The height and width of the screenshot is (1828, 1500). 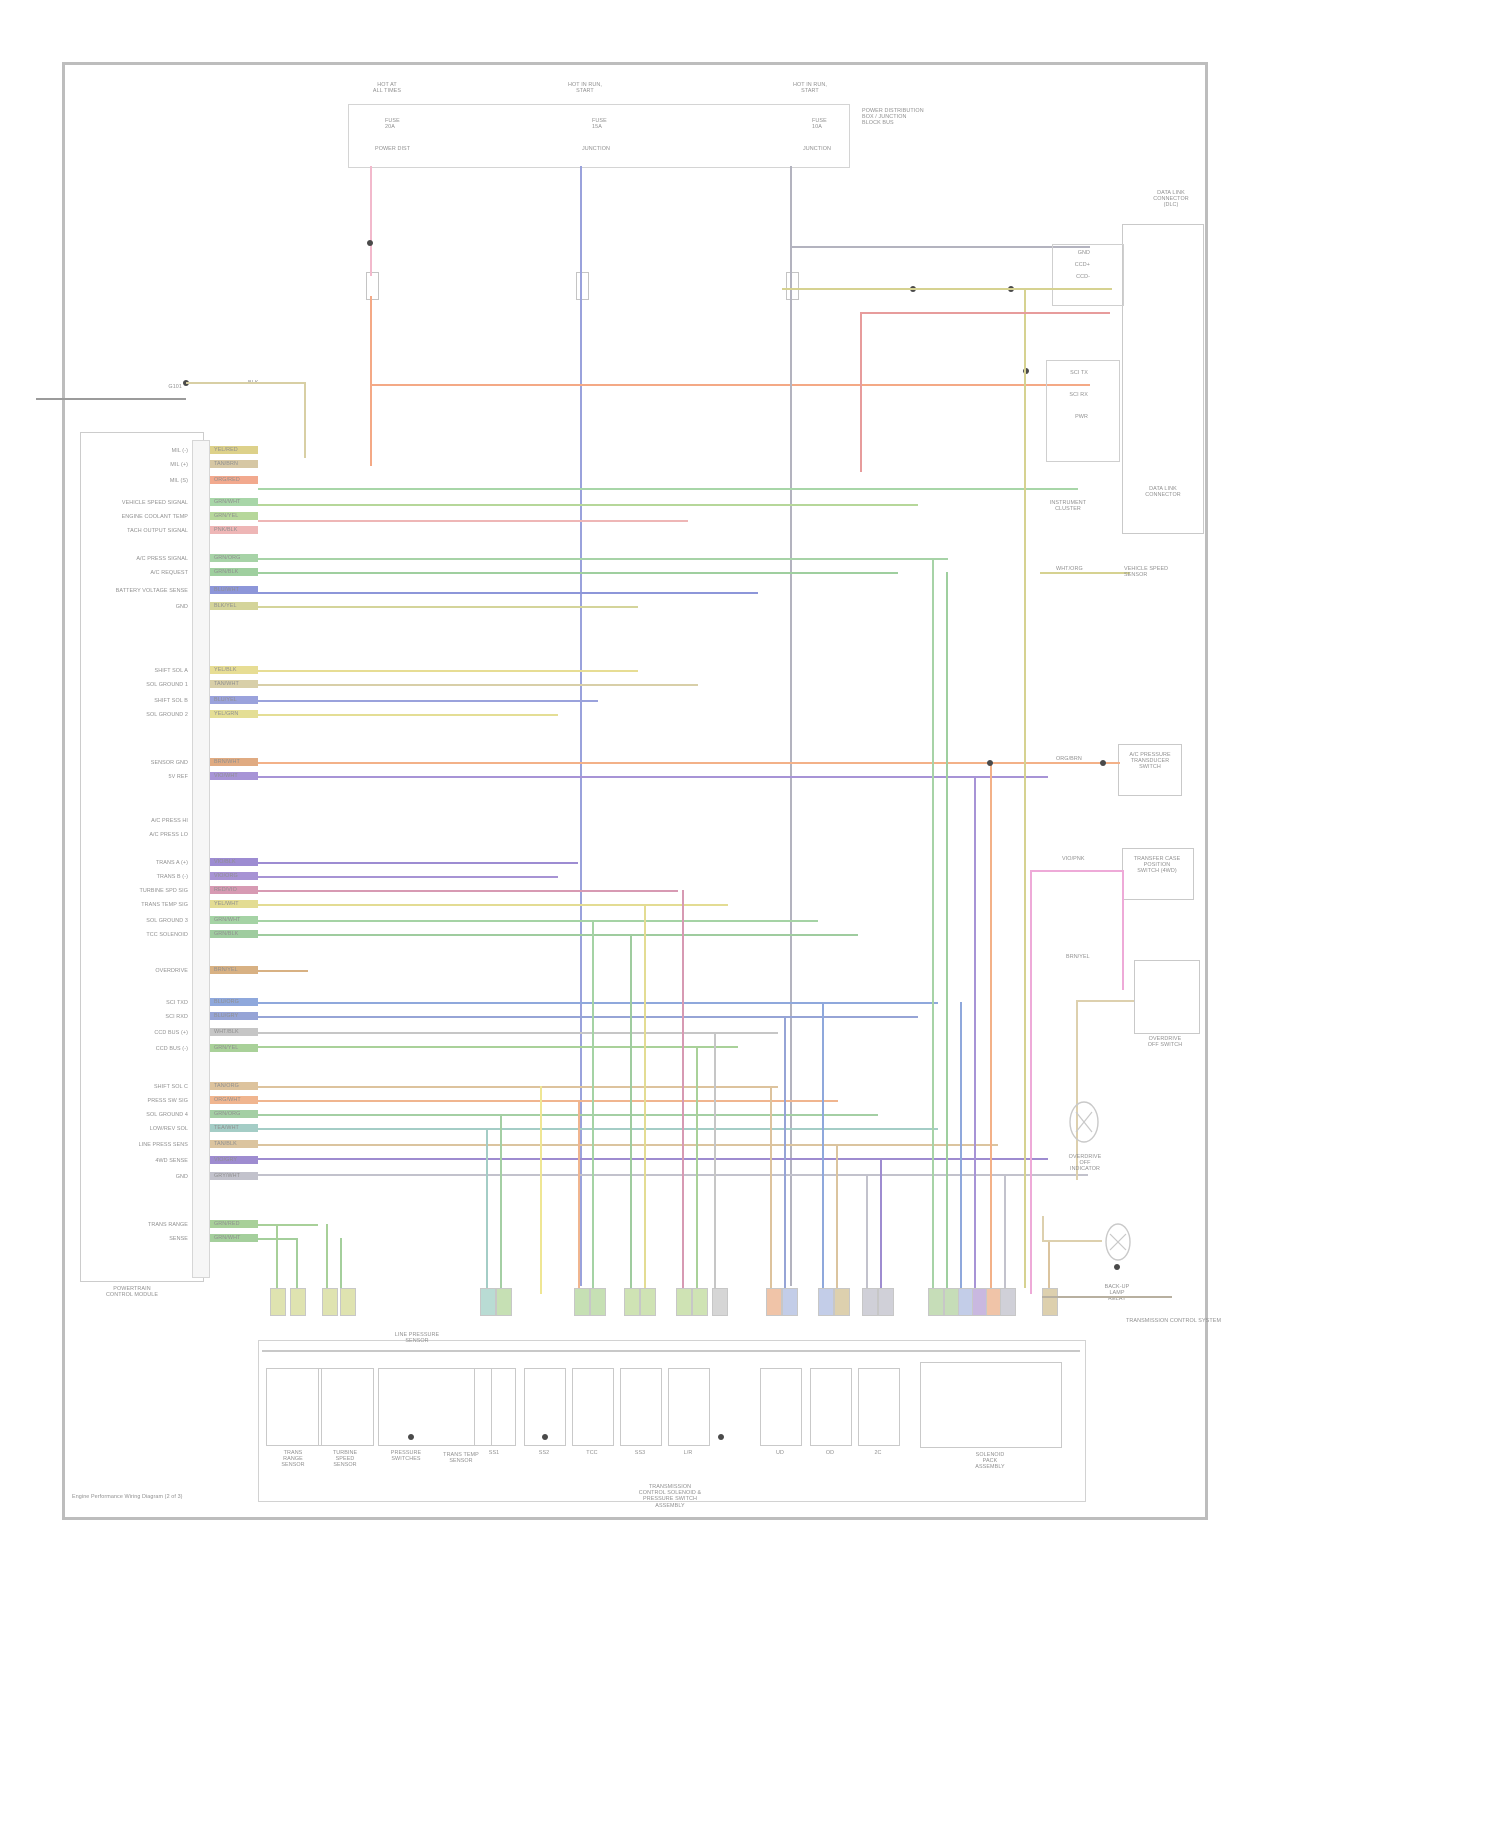 What do you see at coordinates (163, 891) in the screenshot?
I see `pcm-pin-label: TURBINE SPD SIG` at bounding box center [163, 891].